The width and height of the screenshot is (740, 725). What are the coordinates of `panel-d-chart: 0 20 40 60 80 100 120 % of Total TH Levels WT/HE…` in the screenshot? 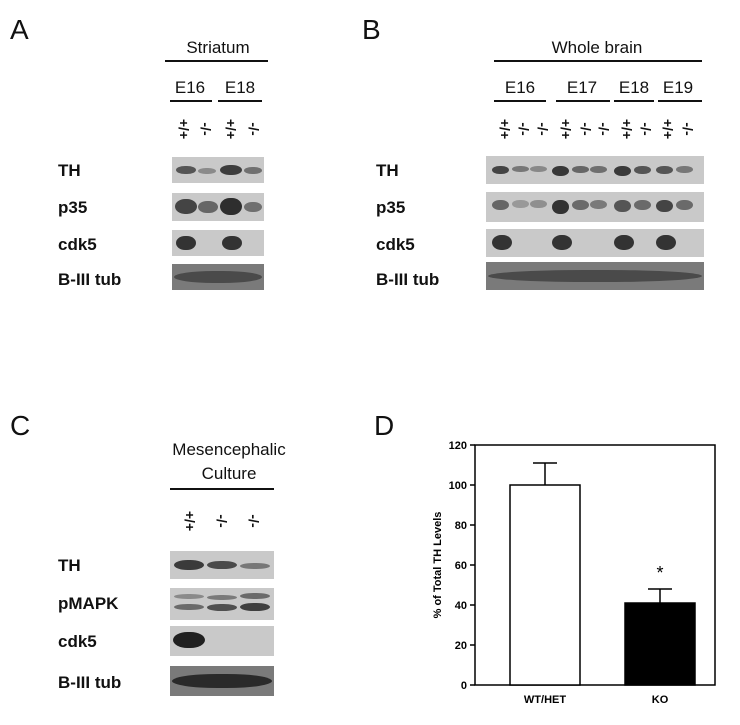 It's located at (574, 573).